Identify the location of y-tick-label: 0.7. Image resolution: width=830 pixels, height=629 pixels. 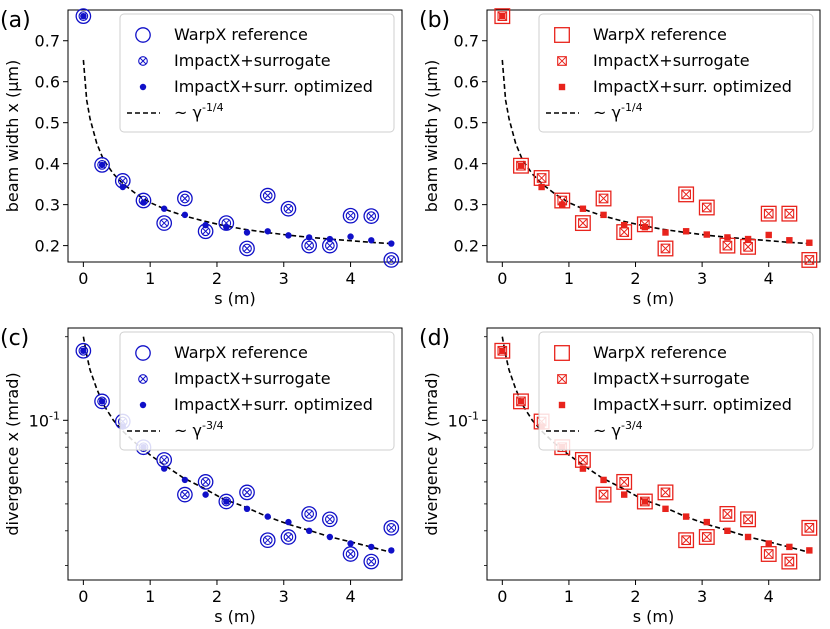
(466, 41).